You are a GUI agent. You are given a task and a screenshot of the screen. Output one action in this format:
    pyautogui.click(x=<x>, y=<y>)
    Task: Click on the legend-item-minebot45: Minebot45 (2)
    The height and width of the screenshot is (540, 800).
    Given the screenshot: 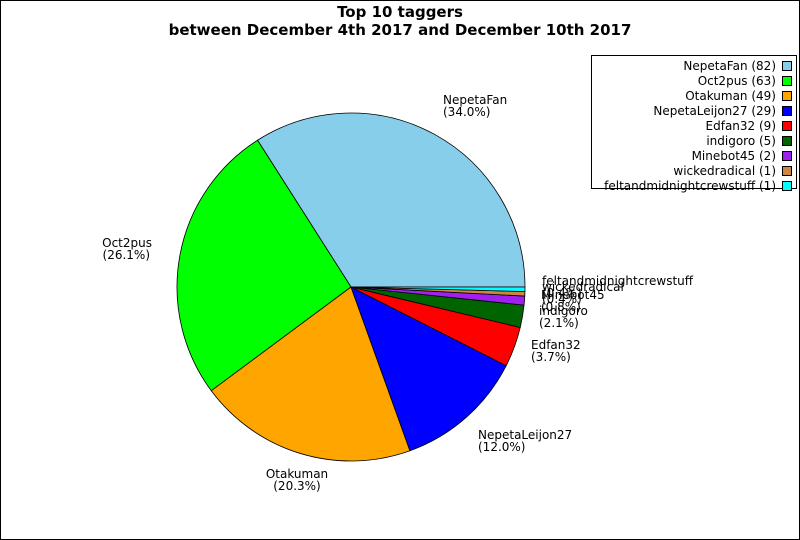 What is the action you would take?
    pyautogui.click(x=694, y=155)
    